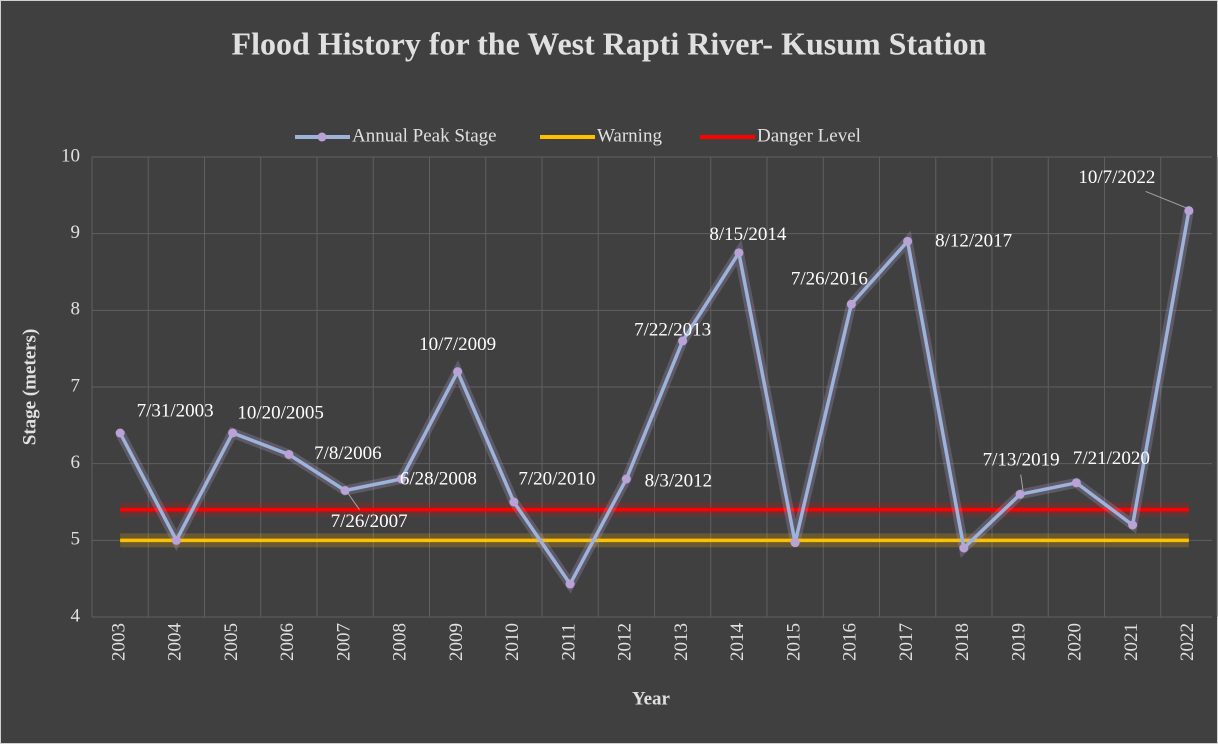 The height and width of the screenshot is (744, 1218). I want to click on y-tick-label: 10, so click(70, 155).